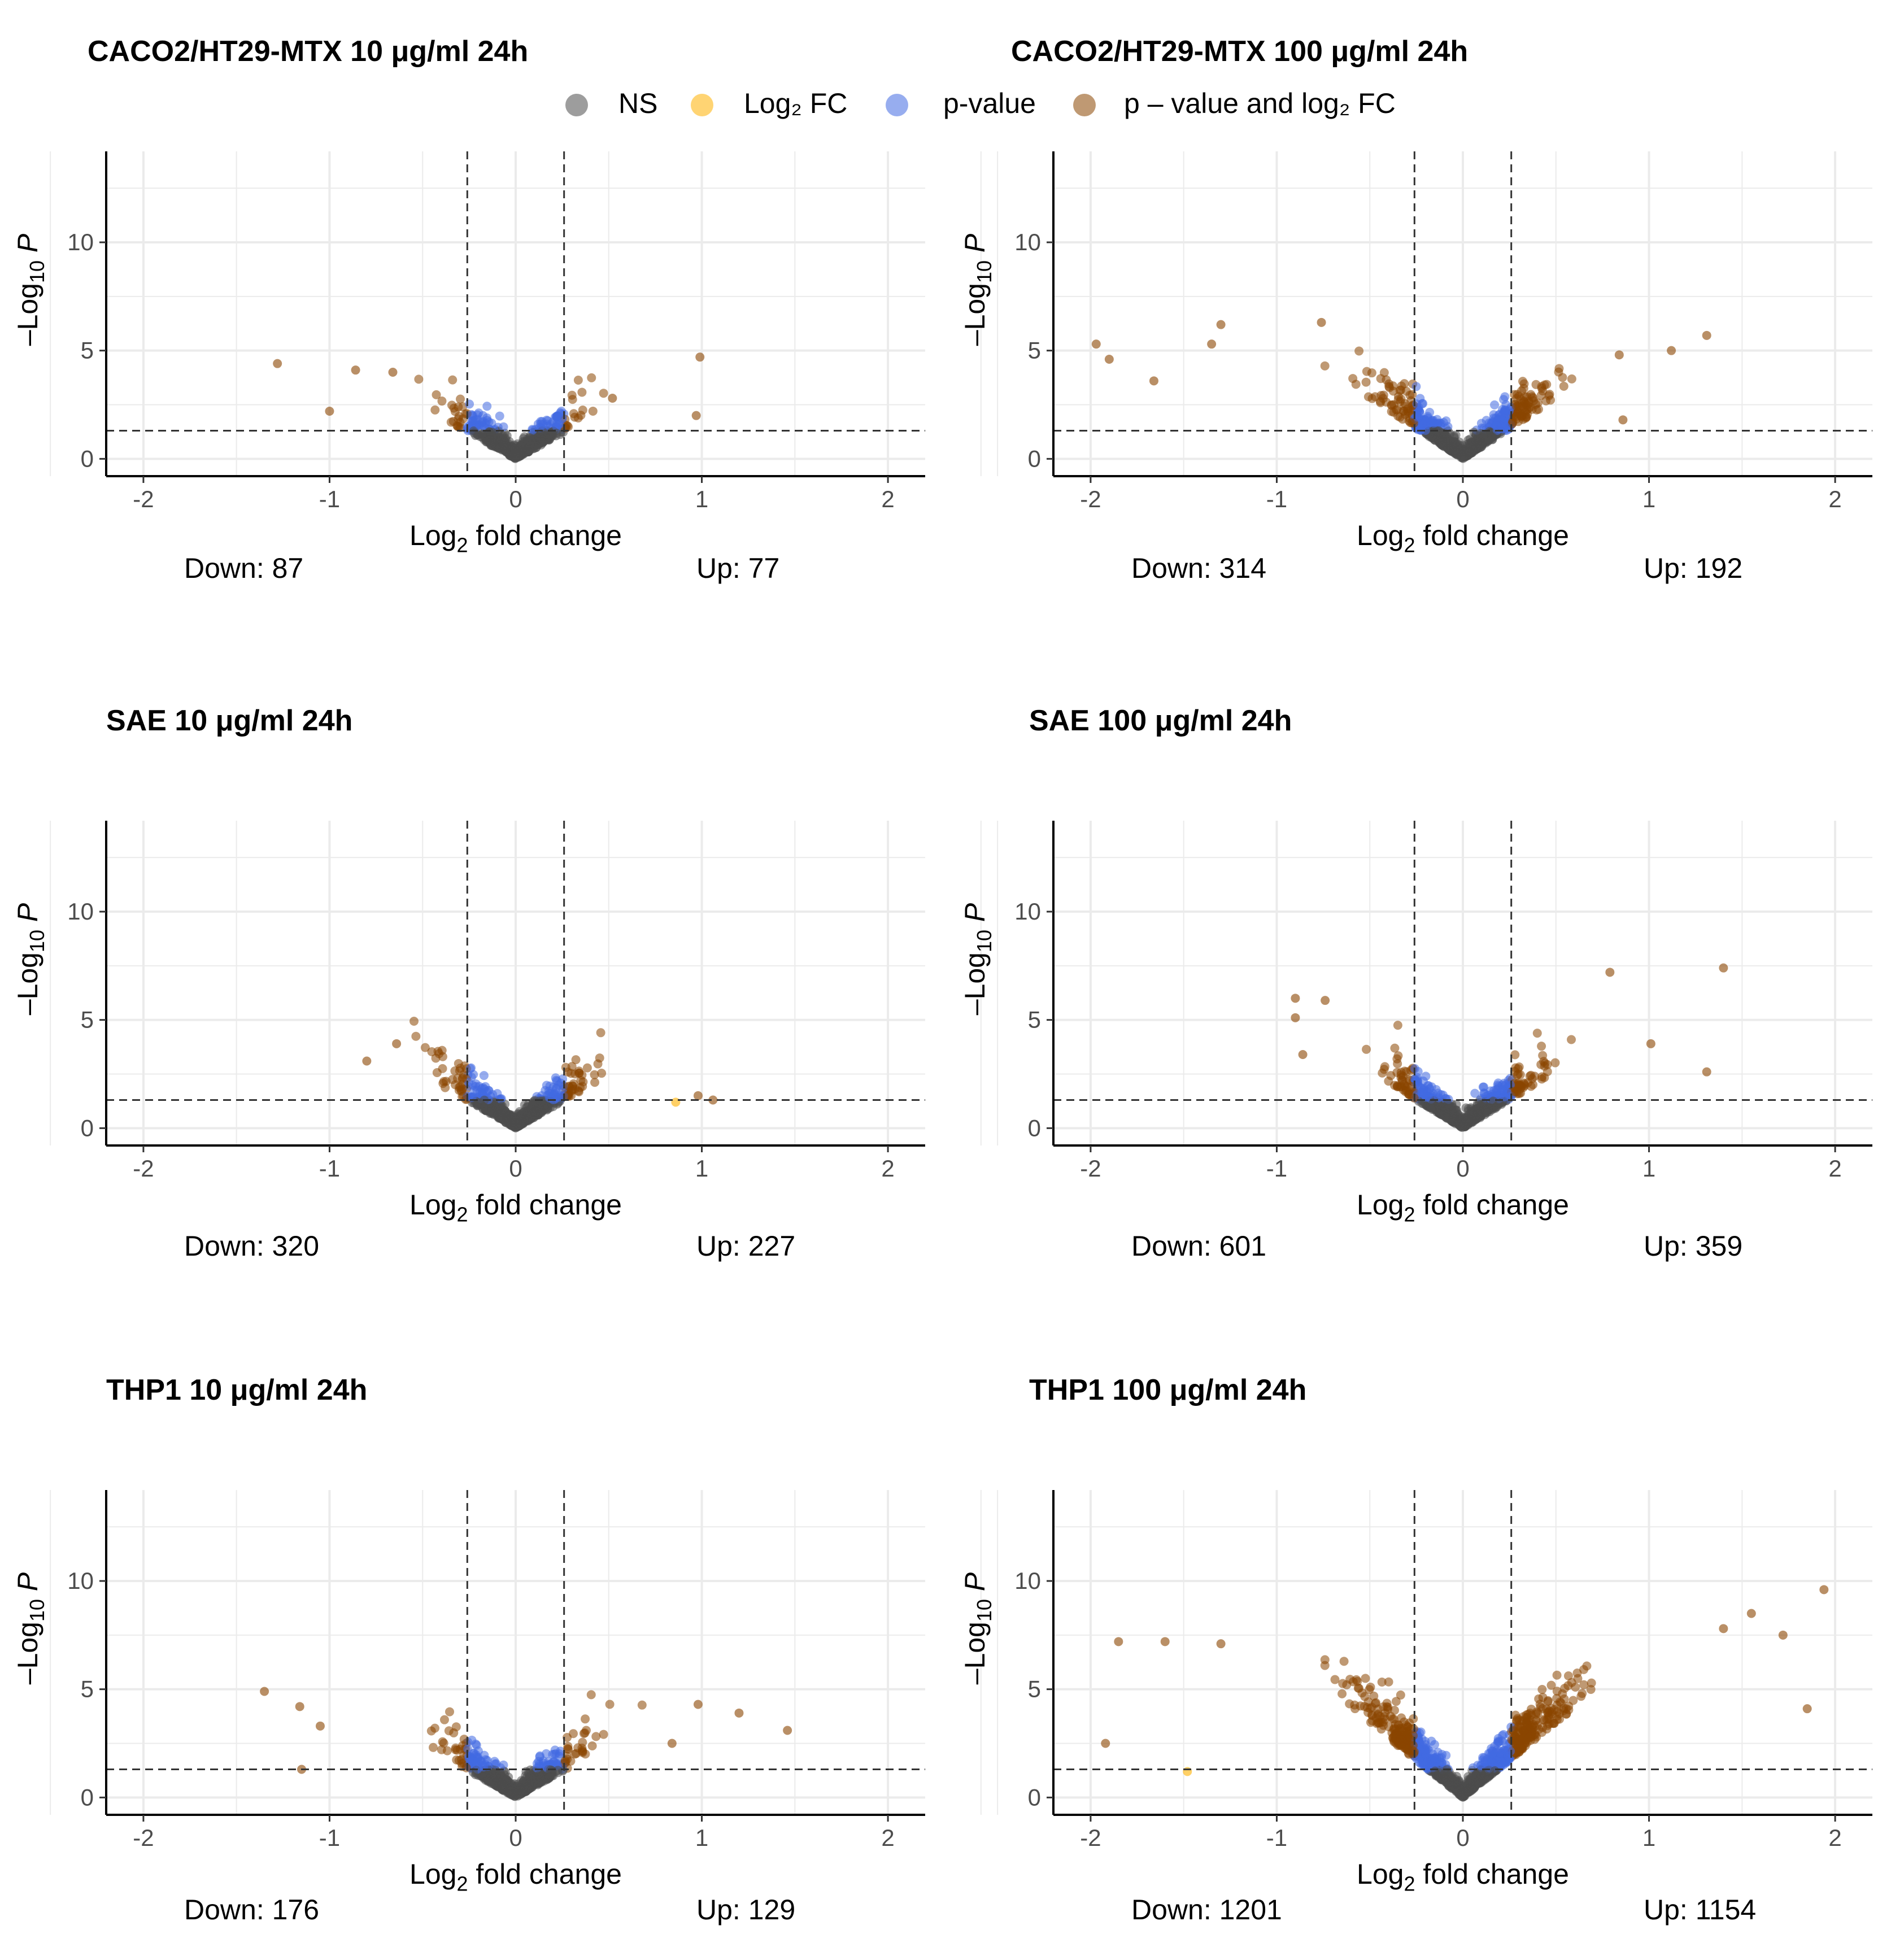  What do you see at coordinates (243, 568) in the screenshot?
I see `down-count: Down: 87` at bounding box center [243, 568].